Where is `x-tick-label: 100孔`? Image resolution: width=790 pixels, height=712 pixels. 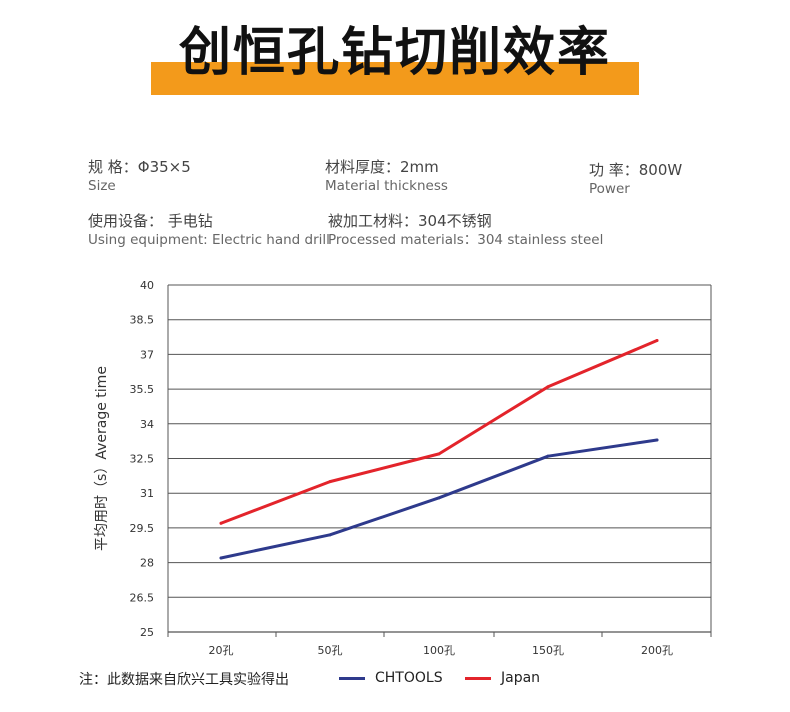
x-tick-label: 100孔 is located at coordinates (439, 650).